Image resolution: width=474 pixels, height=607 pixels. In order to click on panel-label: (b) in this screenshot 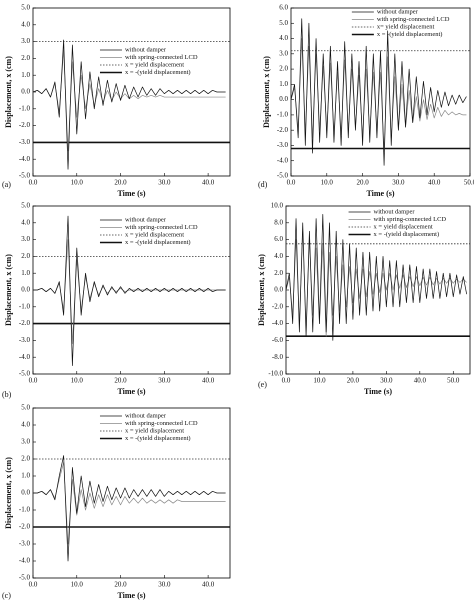, I will do `click(7, 394)`.